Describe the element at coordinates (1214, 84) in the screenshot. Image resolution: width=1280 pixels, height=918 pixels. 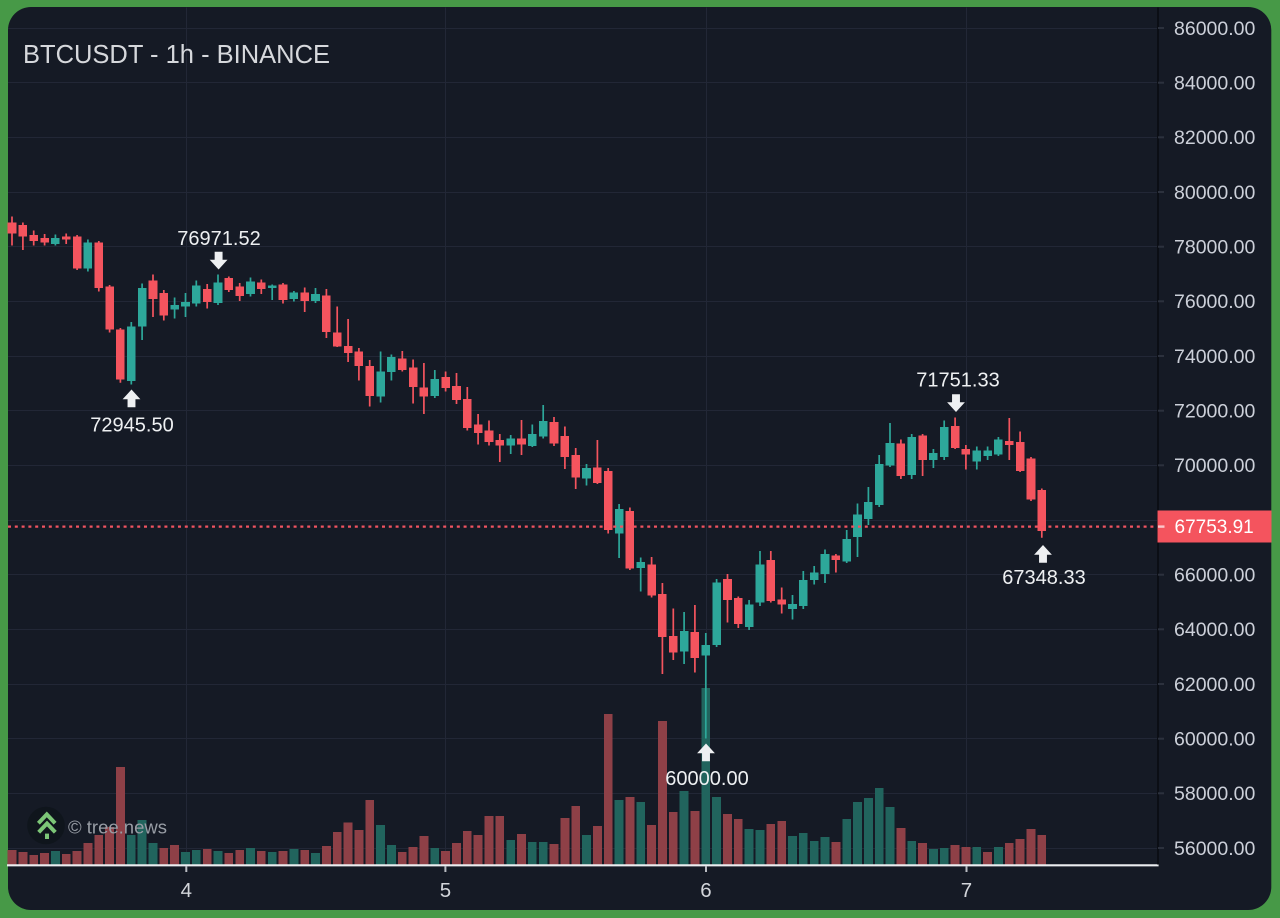
I see `svg-text: 84000.00` at that location.